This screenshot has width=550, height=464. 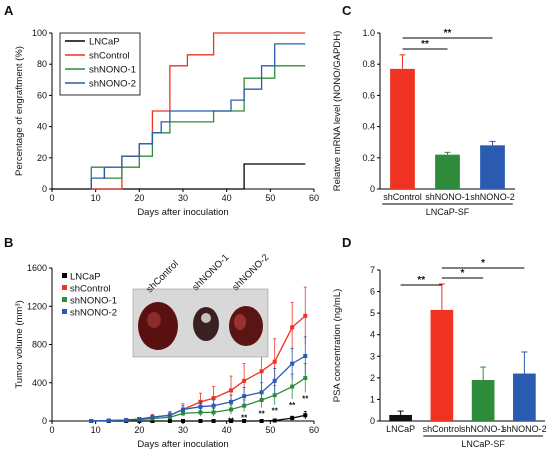 I want to click on legend-box, so click(x=100, y=64).